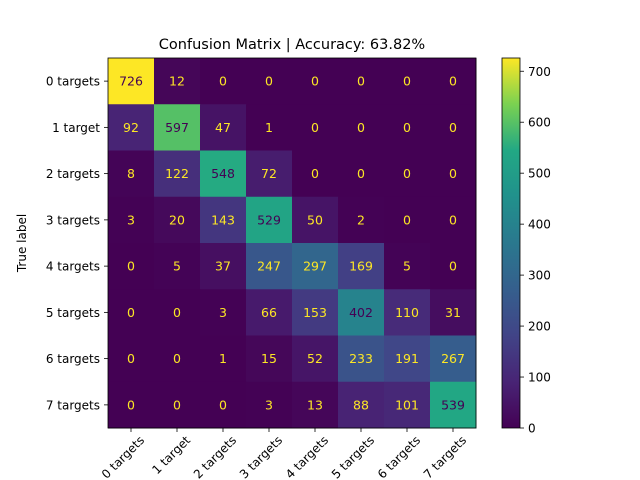 The image size is (640, 480). Describe the element at coordinates (407, 266) in the screenshot. I see `cell-value-label: 5` at that location.